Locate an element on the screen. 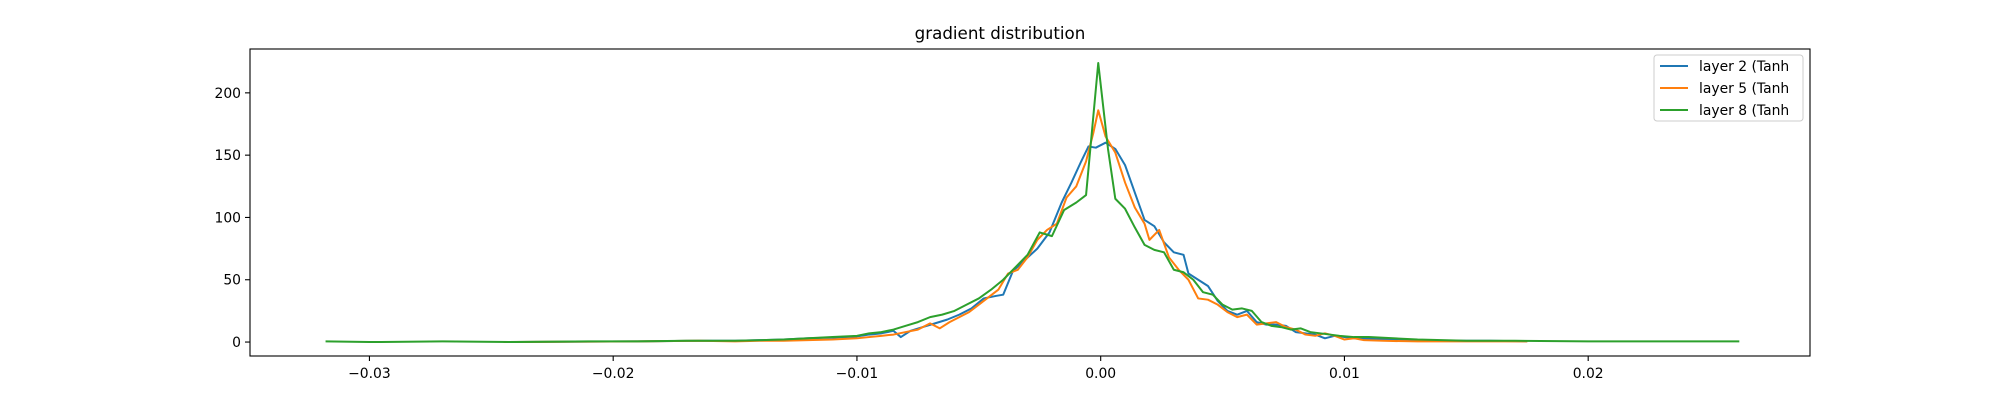 The image size is (2000, 400). legend-box is located at coordinates (1728, 88).